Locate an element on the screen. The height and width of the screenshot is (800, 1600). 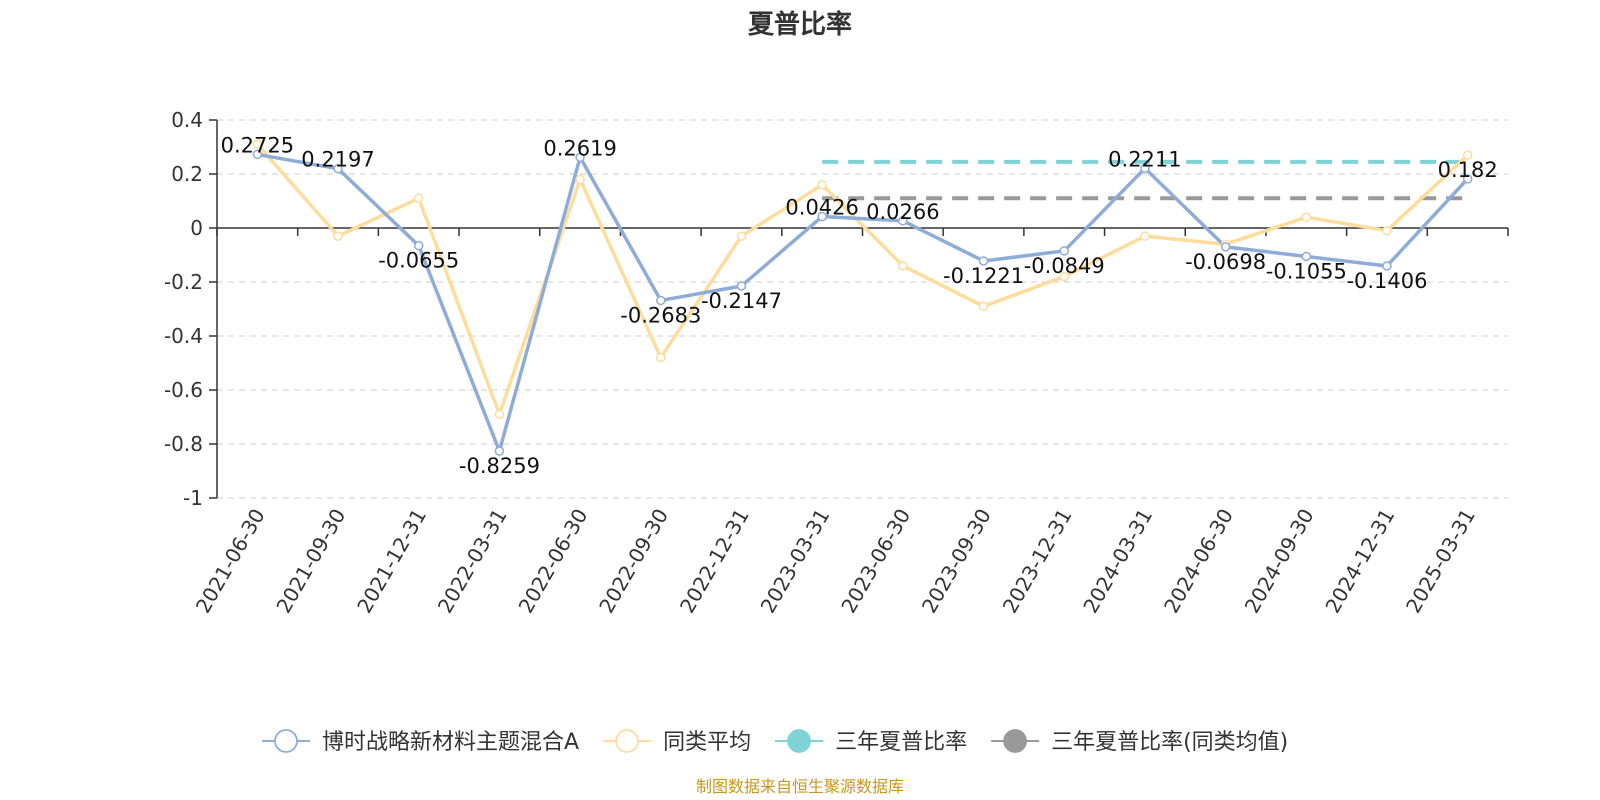
x-tick-label: 2024-03-31 is located at coordinates (1117, 561).